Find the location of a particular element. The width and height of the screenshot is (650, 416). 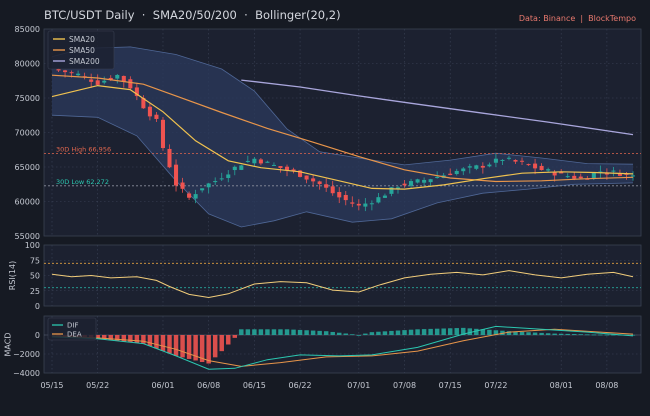

x-tick-label: 06/15 is located at coordinates (254, 385).